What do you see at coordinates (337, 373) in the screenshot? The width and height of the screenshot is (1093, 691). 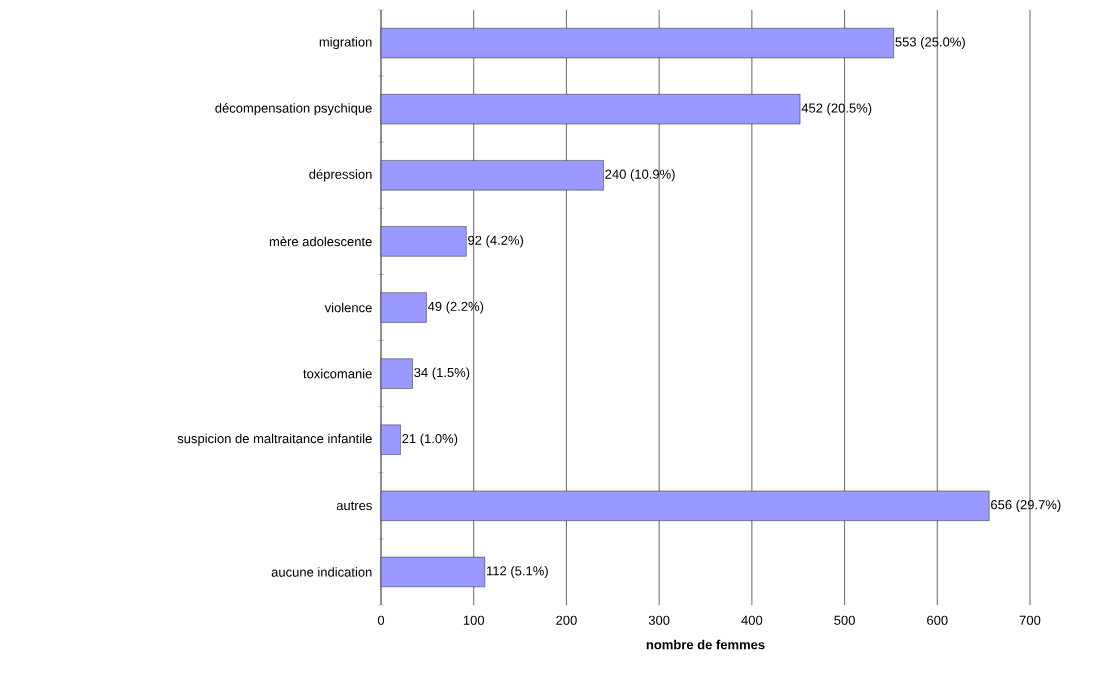 I see `y-tick-label: toxicomanie` at bounding box center [337, 373].